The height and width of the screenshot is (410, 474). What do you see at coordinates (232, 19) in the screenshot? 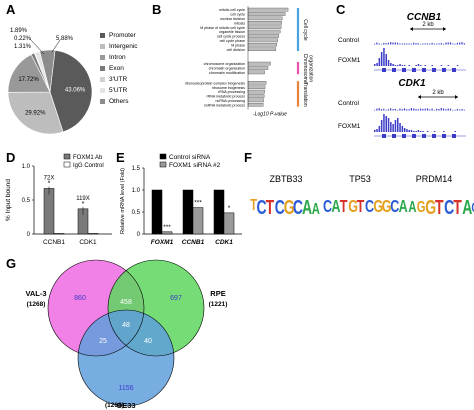
I see `go-term-label: nuclear division` at bounding box center [232, 19].